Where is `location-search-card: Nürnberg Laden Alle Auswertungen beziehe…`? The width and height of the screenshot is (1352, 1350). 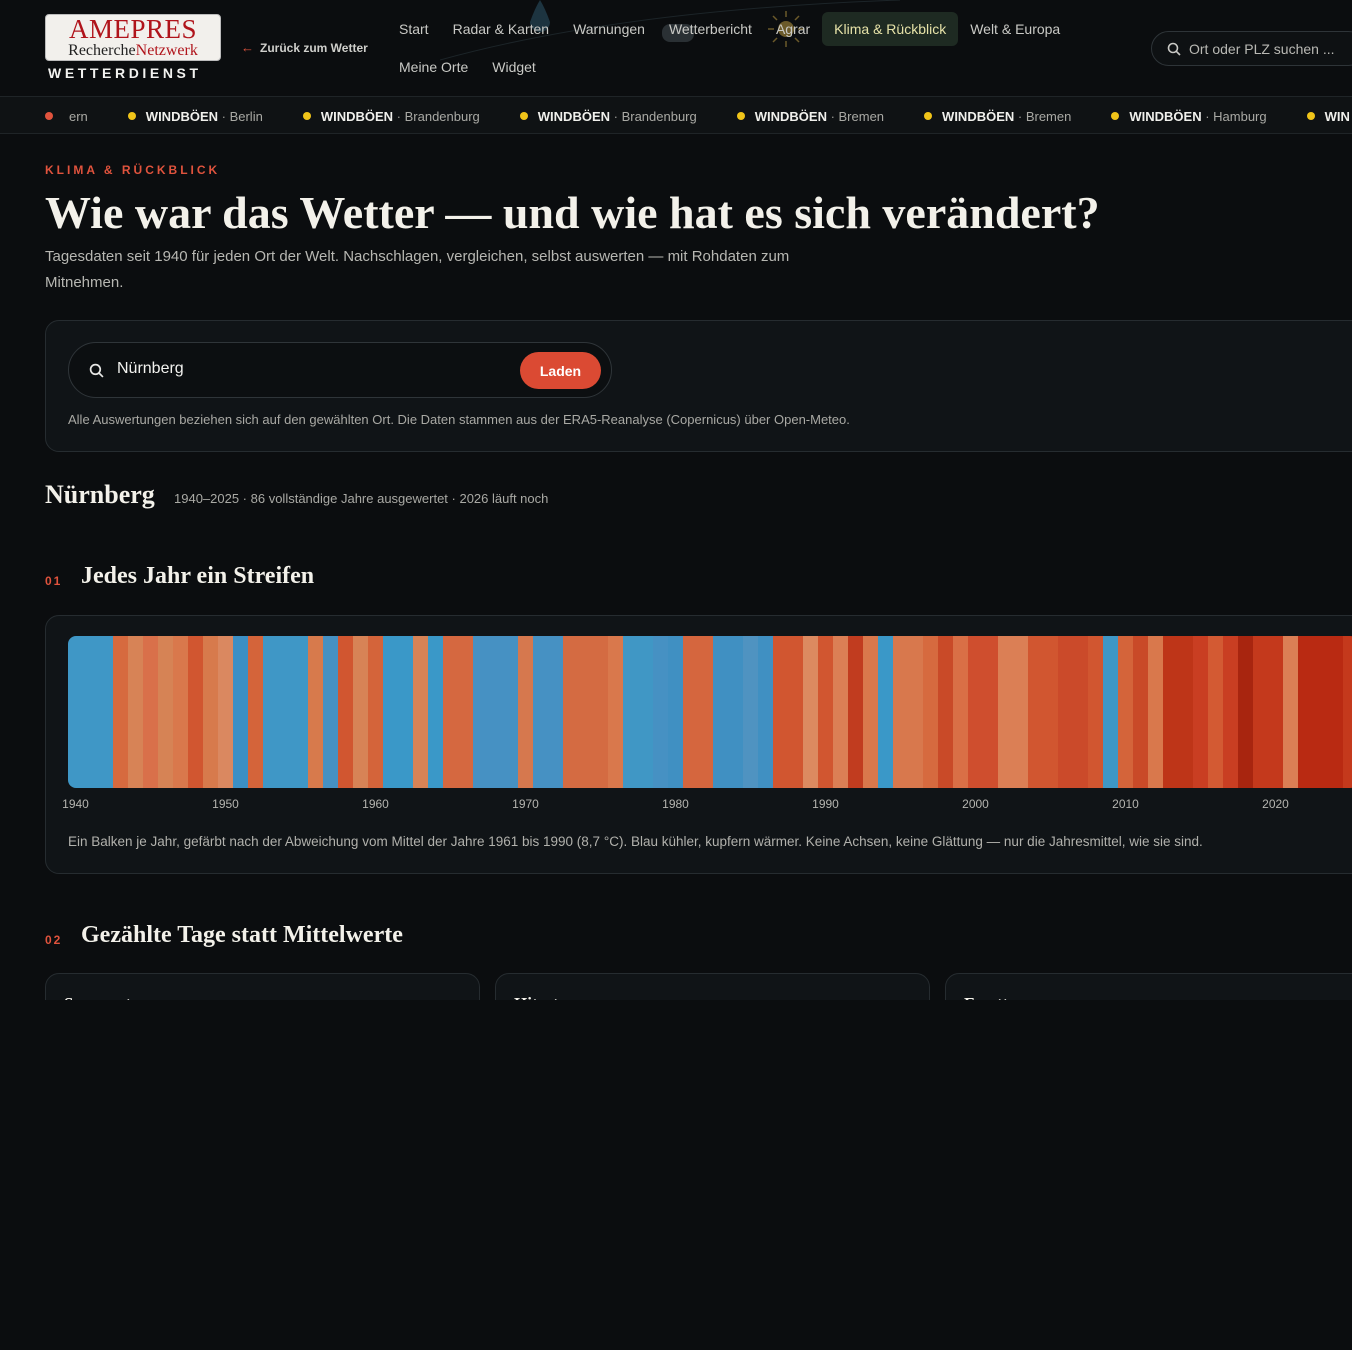
location-search-card: Nürnberg Laden Alle Auswertungen beziehe… is located at coordinates (698, 386).